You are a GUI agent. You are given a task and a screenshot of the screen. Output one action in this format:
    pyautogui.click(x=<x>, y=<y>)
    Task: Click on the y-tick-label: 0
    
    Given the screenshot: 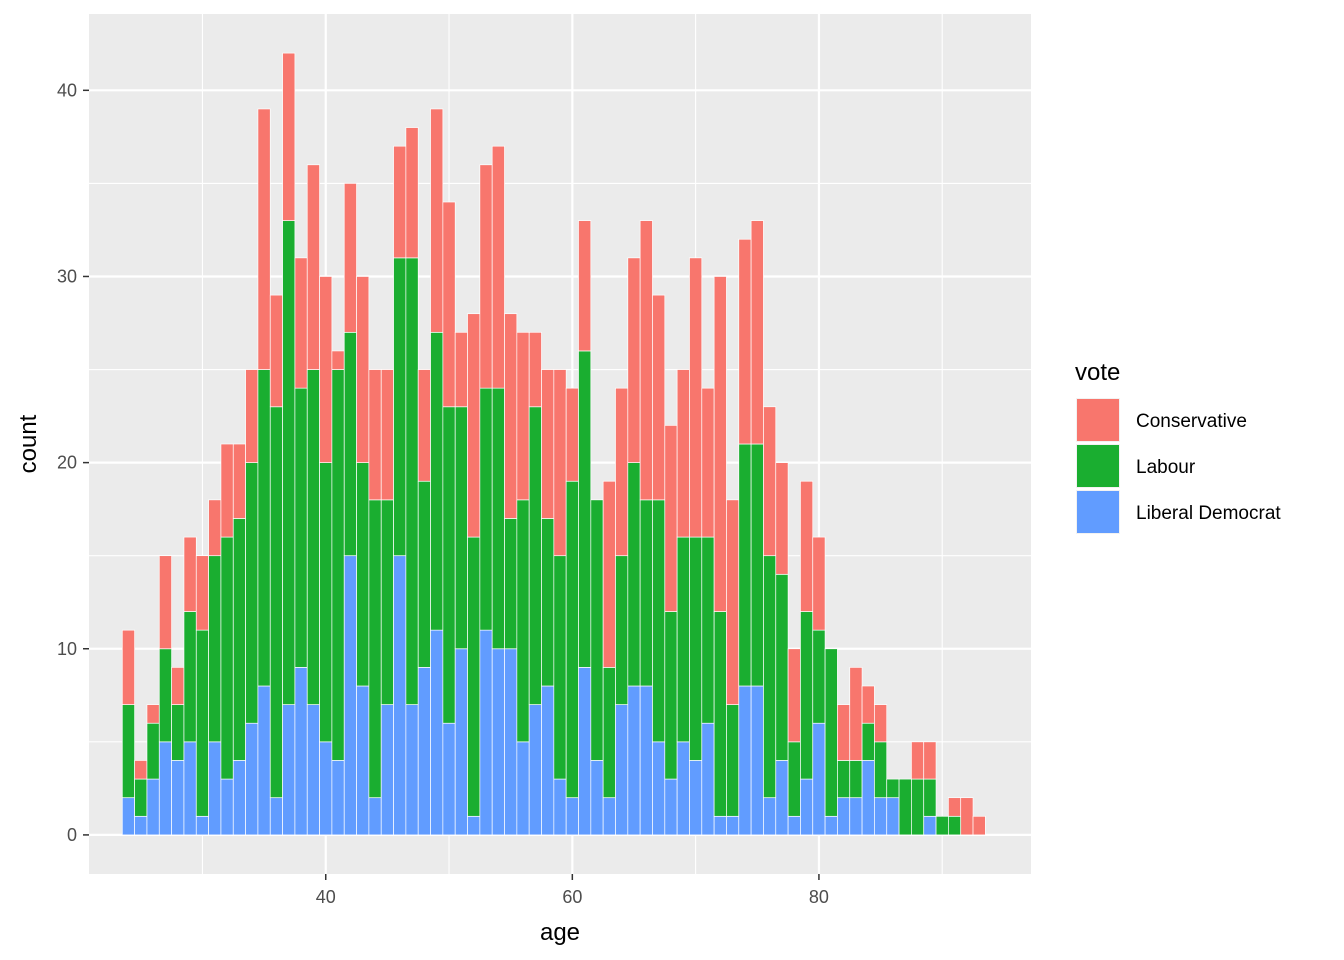 What is the action you would take?
    pyautogui.click(x=72, y=835)
    